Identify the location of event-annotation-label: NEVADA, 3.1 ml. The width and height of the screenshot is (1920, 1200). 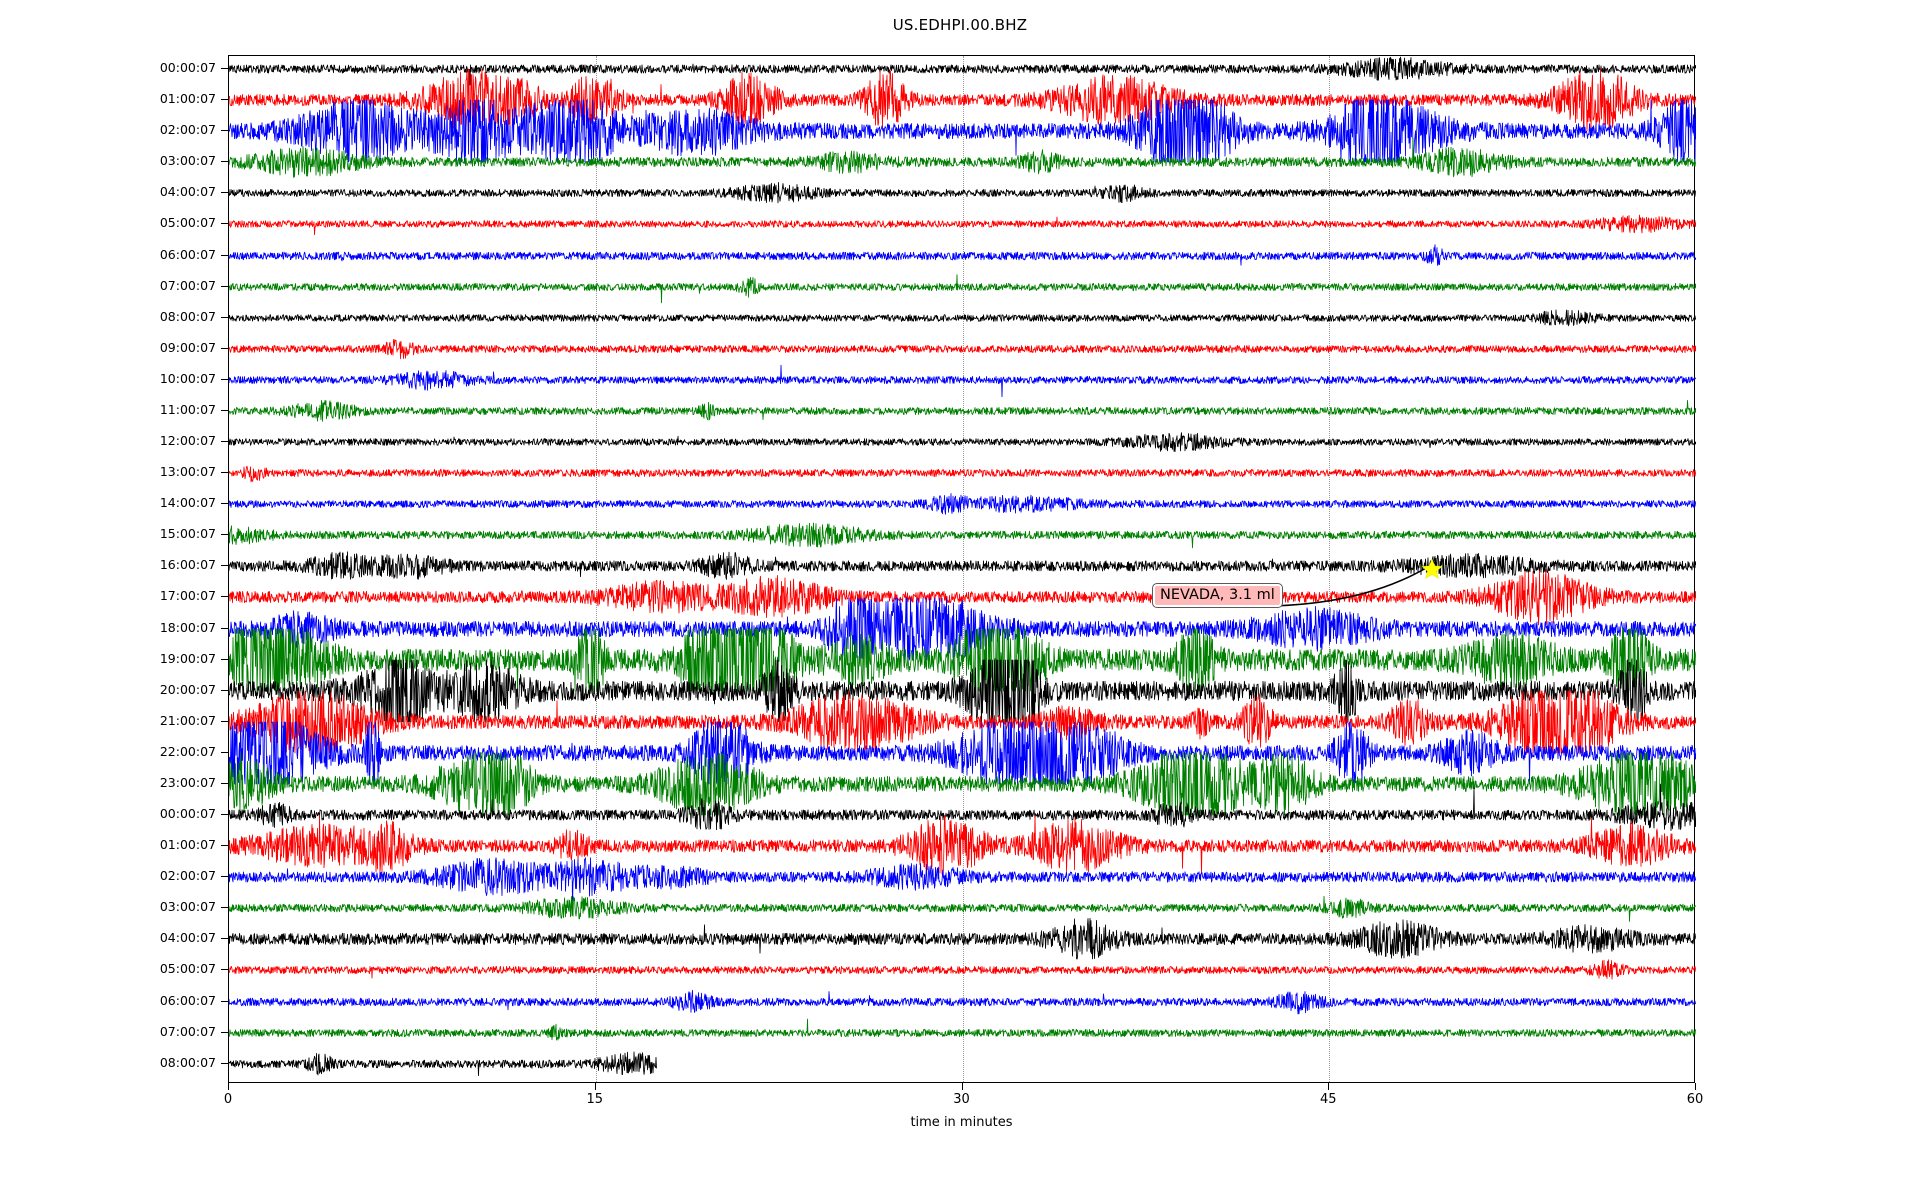
(1217, 595).